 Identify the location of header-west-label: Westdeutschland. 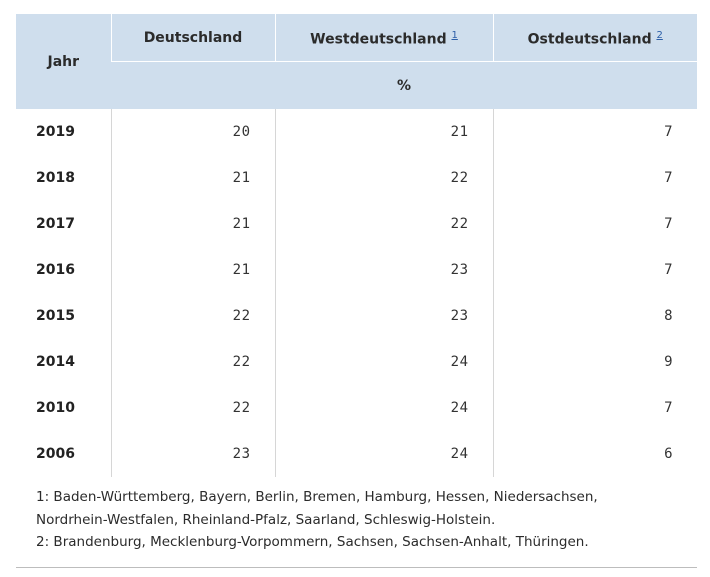
(378, 39).